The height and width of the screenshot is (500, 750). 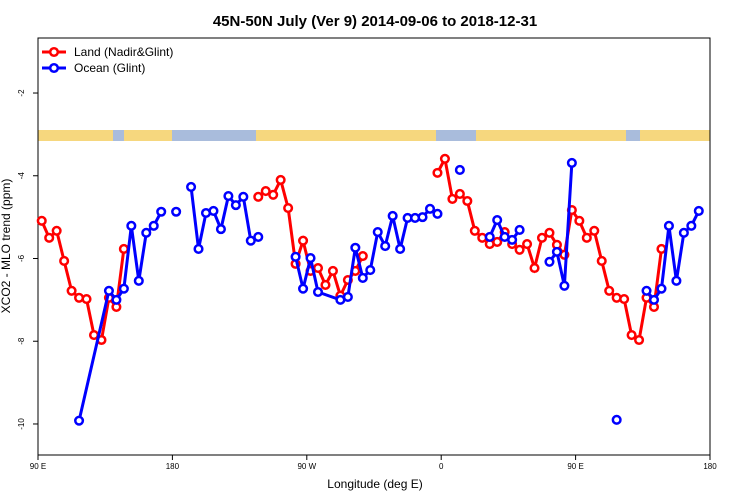 What do you see at coordinates (441, 466) in the screenshot?
I see `x-tick-label: 0` at bounding box center [441, 466].